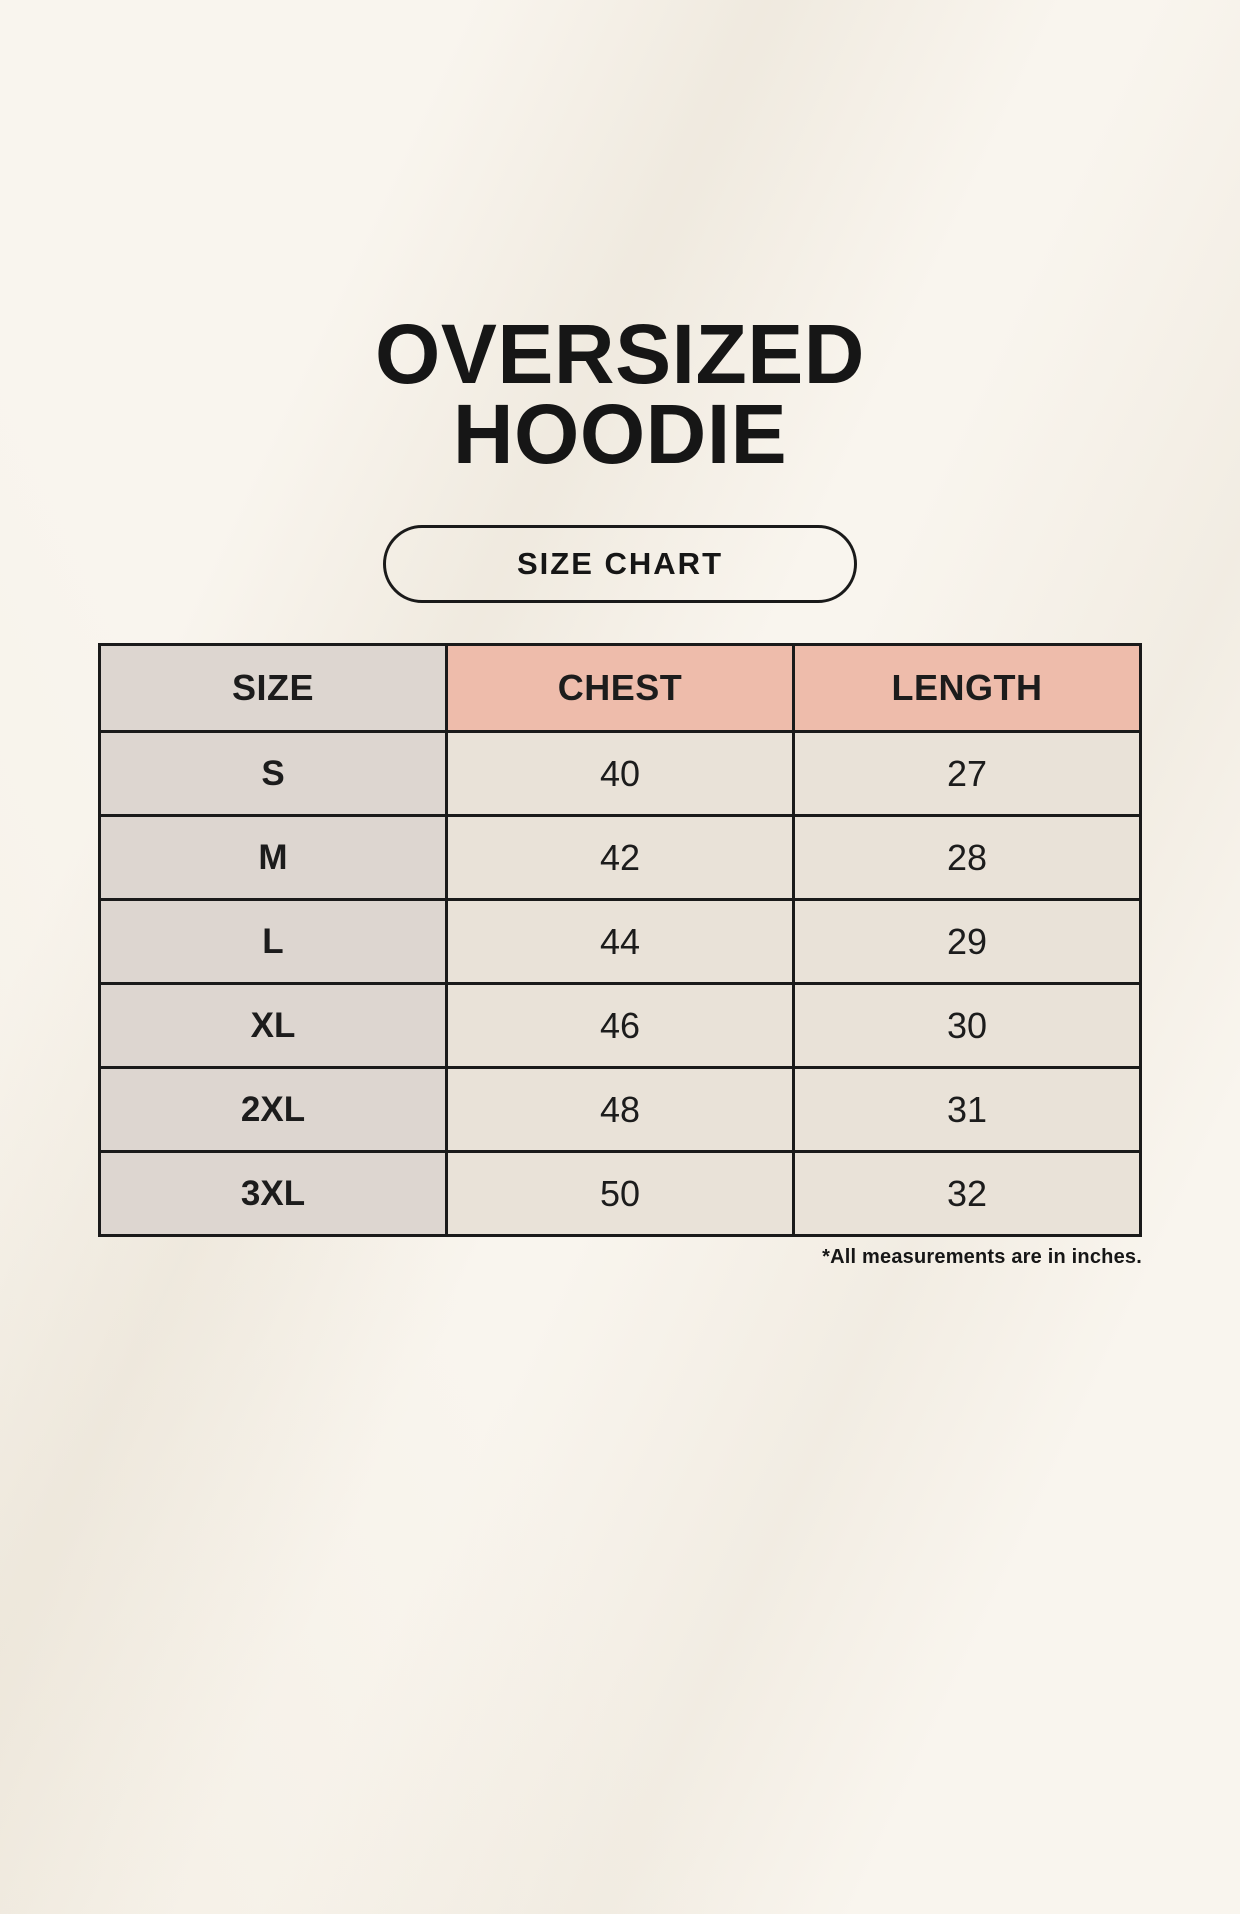 Image resolution: width=1240 pixels, height=1914 pixels. I want to click on size-chart-button: SIZE CHART, so click(620, 564).